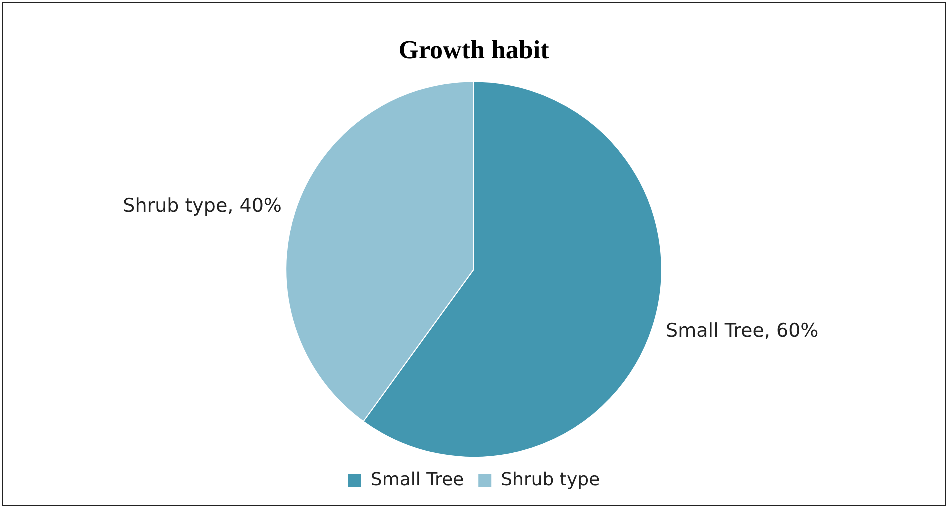 This screenshot has width=950, height=510. I want to click on data-label: Small Tree, 60%, so click(742, 331).